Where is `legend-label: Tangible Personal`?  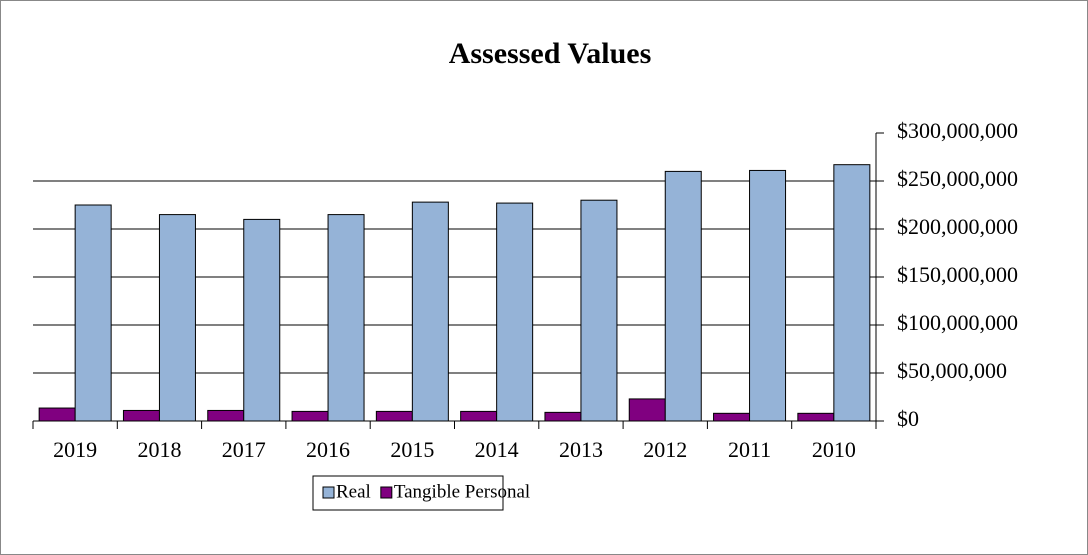
legend-label: Tangible Personal is located at coordinates (462, 491).